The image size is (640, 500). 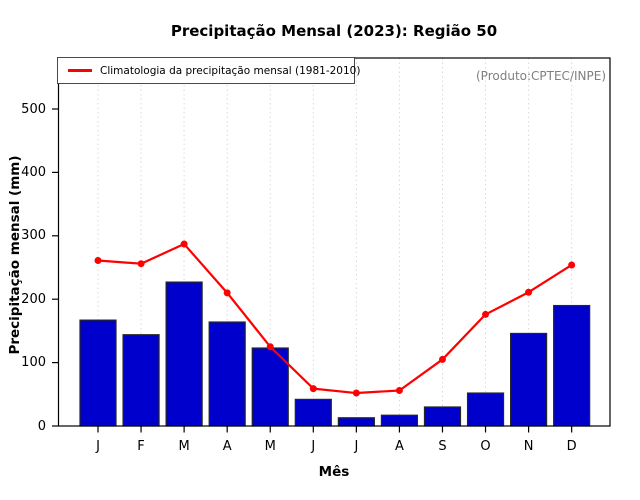 What do you see at coordinates (334, 31) in the screenshot?
I see `chart-title: Precipitação Mensal (2023): Região 50` at bounding box center [334, 31].